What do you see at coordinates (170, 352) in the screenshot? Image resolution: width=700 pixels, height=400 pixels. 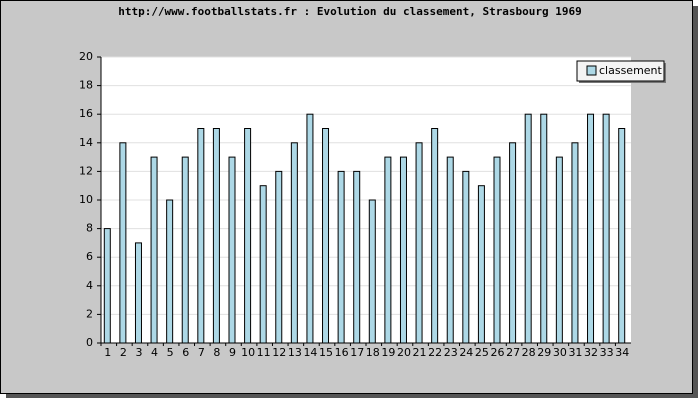 I see `x-tick-label: 5` at bounding box center [170, 352].